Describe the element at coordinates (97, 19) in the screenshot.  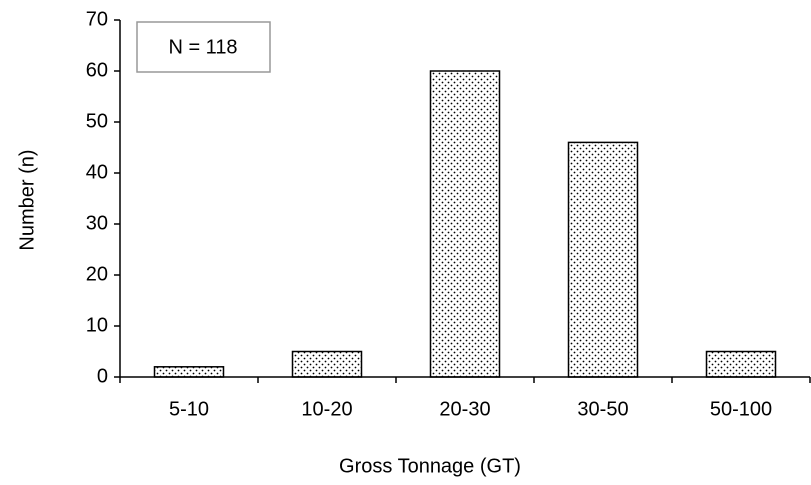
I see `y-tick-label: 70` at that location.